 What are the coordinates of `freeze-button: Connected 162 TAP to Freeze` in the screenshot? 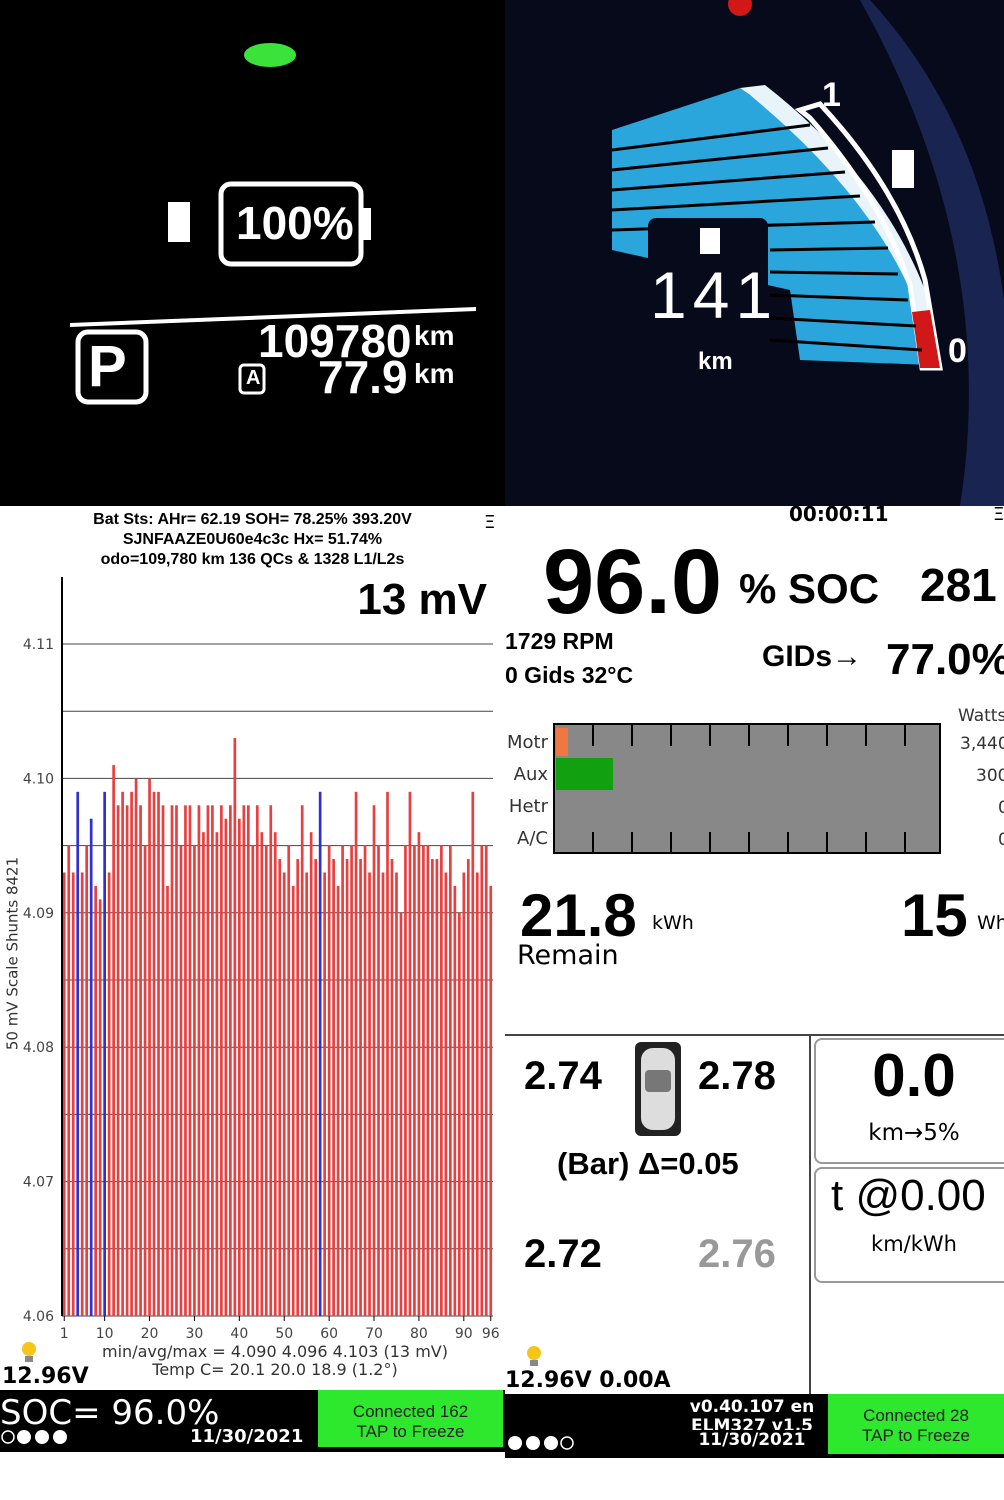 It's located at (410, 1418).